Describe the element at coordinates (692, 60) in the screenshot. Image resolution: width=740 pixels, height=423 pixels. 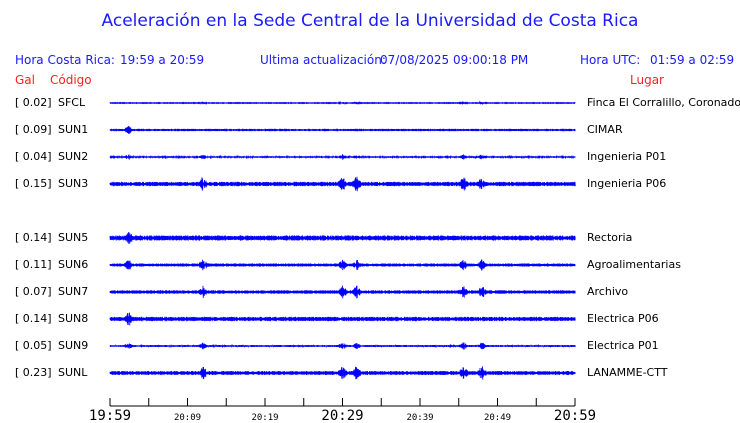
I see `utc-time-range: 01:59 a 02:59` at that location.